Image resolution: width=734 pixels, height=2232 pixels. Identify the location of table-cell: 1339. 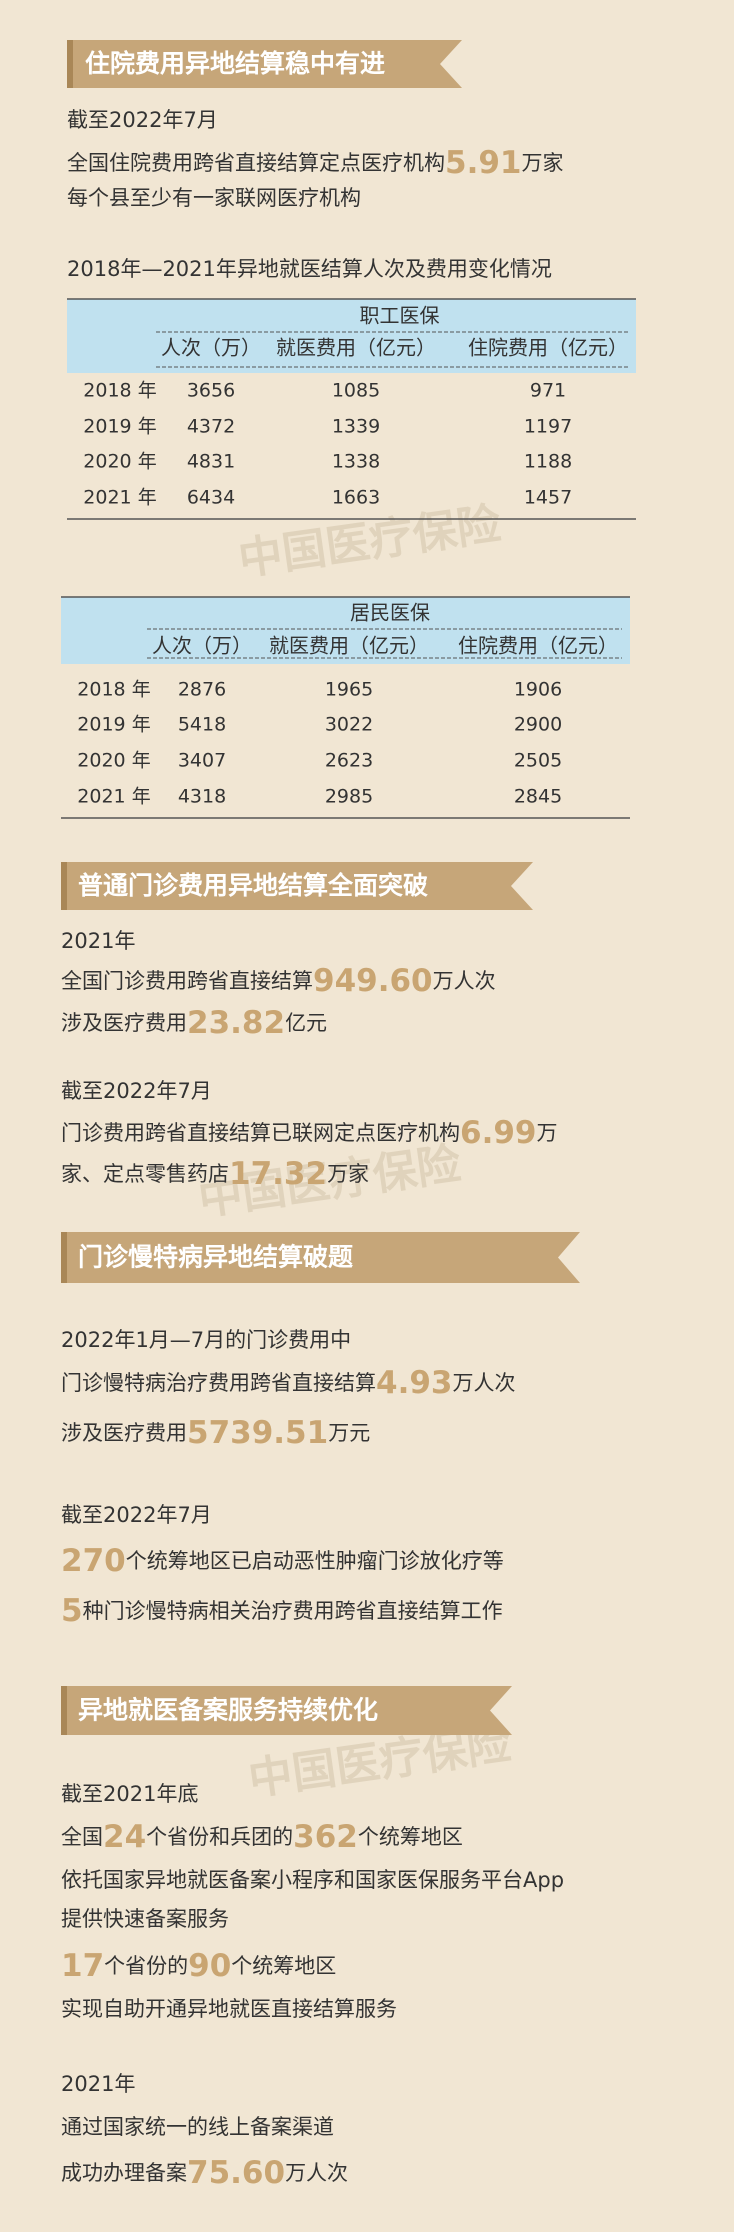
(356, 427).